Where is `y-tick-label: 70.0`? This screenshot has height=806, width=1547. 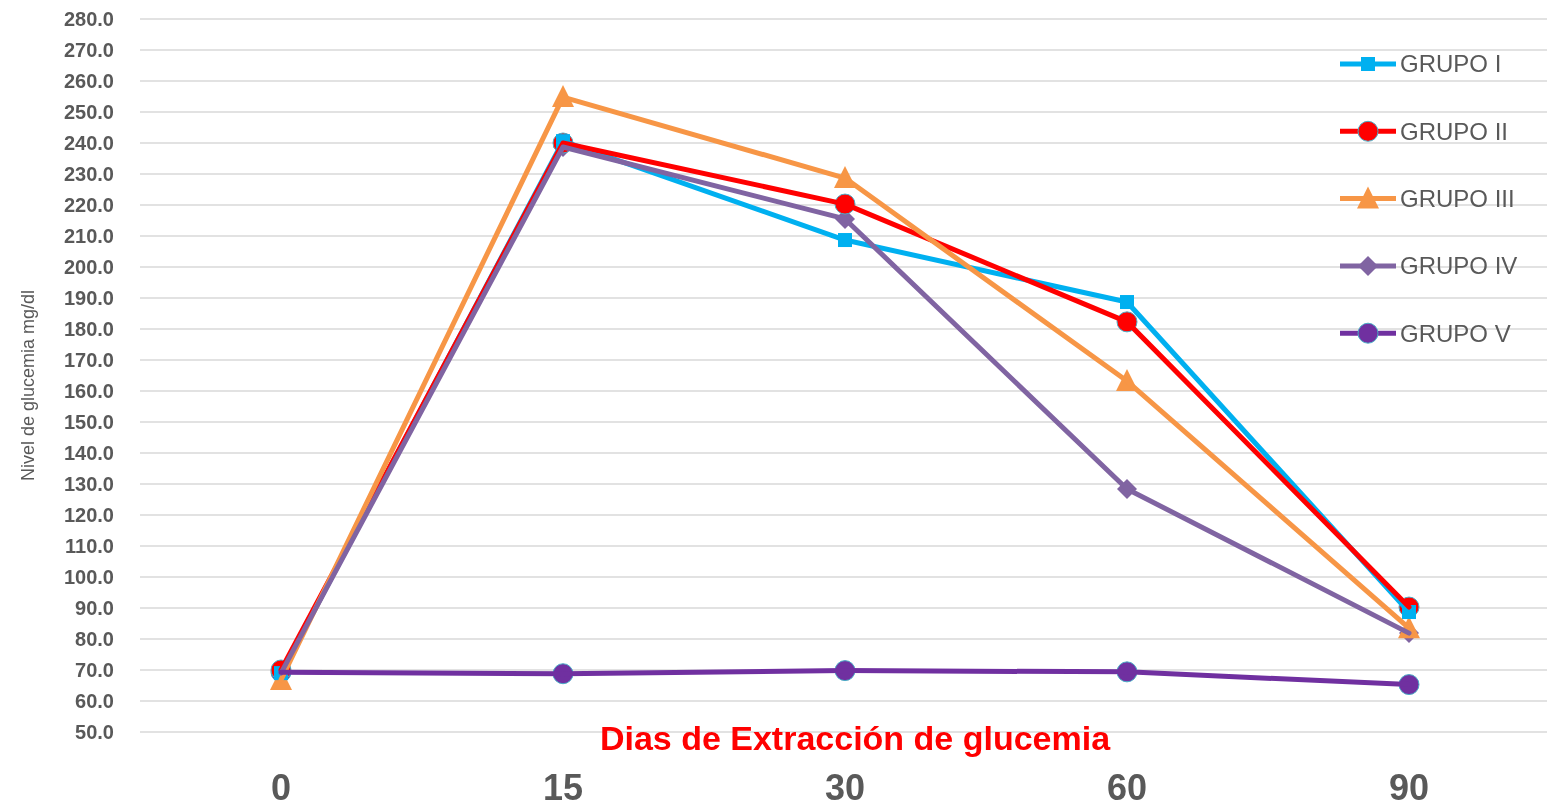
y-tick-label: 70.0 is located at coordinates (94, 670).